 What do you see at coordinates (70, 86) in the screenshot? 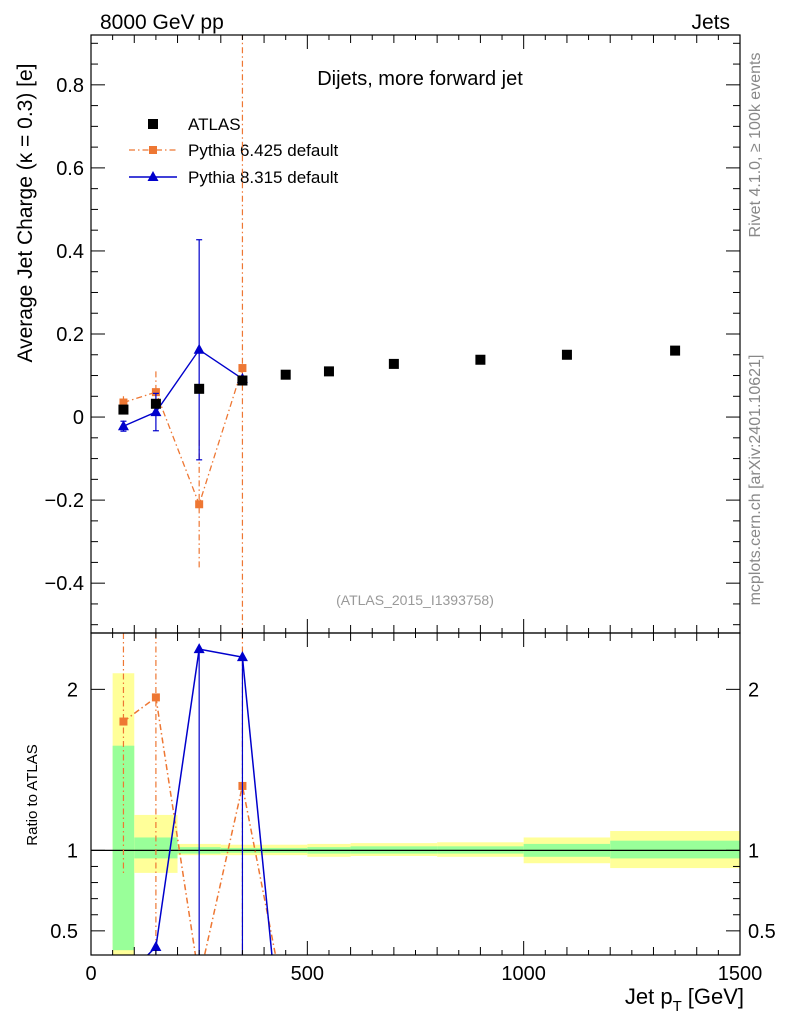
I see `y-tick-label: 0.8` at bounding box center [70, 86].